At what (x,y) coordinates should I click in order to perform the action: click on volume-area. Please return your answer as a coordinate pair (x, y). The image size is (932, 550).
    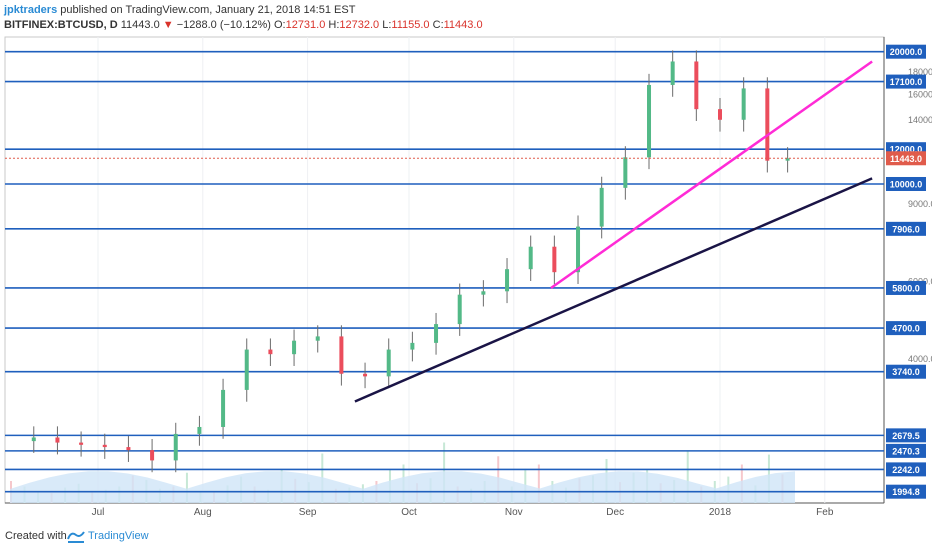
    Looking at the image, I should click on (402, 487).